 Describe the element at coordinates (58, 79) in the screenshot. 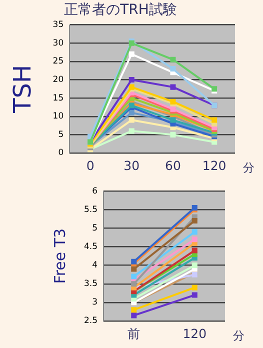

I see `y-tick-label: 20` at that location.